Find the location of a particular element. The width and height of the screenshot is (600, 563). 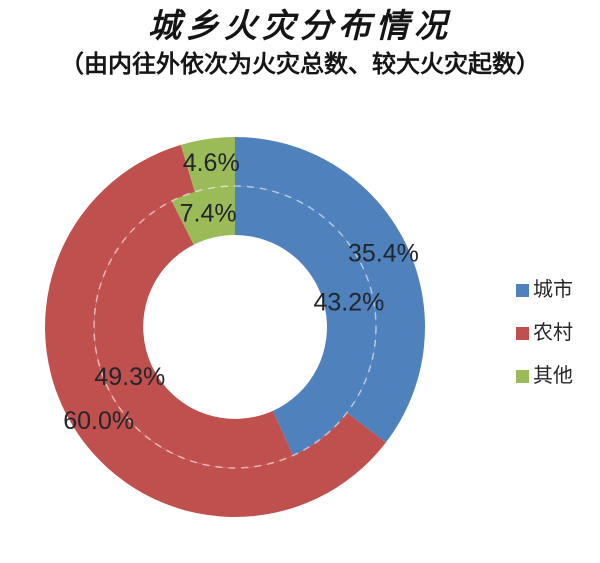

legend-swatch-other-icon is located at coordinates (522, 376).